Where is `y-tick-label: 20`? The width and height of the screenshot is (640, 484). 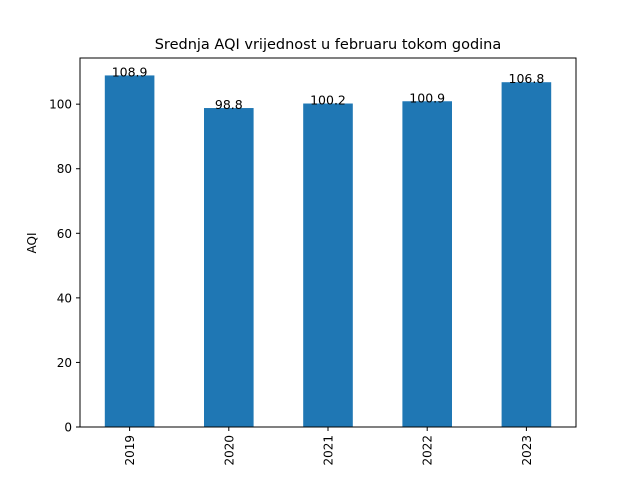
y-tick-label: 20 is located at coordinates (64, 363).